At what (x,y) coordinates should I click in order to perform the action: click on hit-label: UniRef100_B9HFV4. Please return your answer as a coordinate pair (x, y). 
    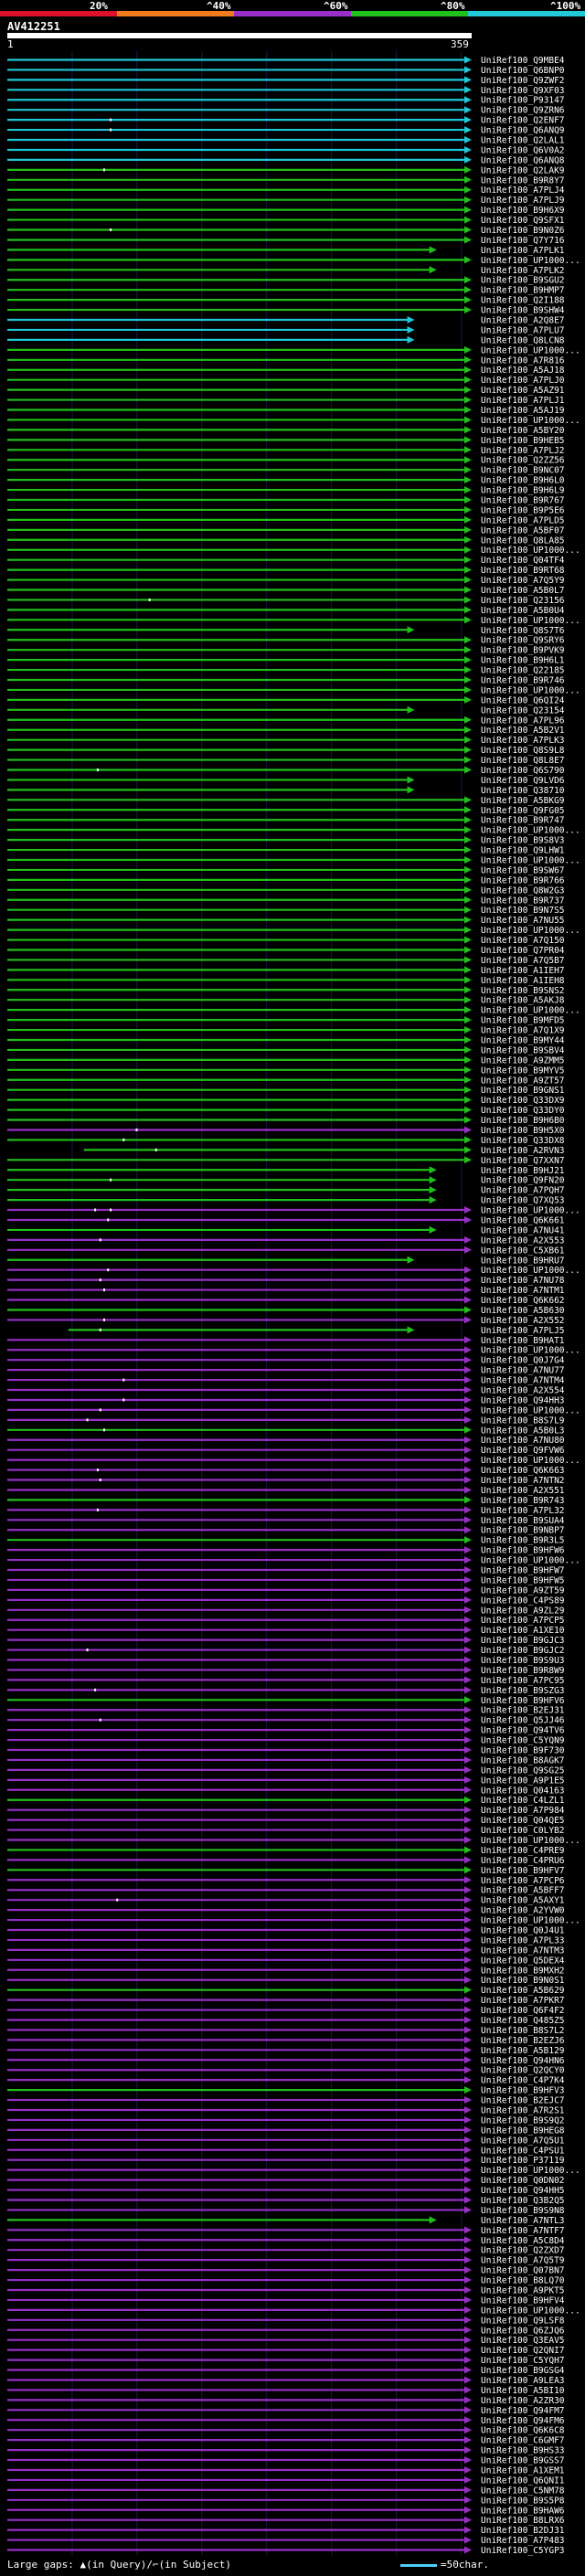
    Looking at the image, I should click on (523, 2300).